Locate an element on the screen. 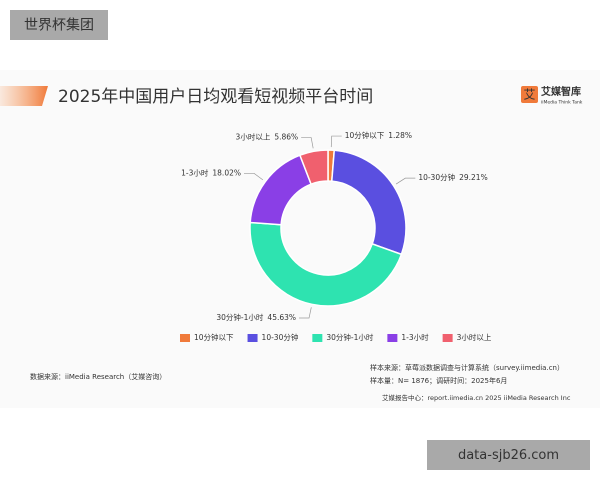  legend-label: 10-30分钟 is located at coordinates (280, 337).